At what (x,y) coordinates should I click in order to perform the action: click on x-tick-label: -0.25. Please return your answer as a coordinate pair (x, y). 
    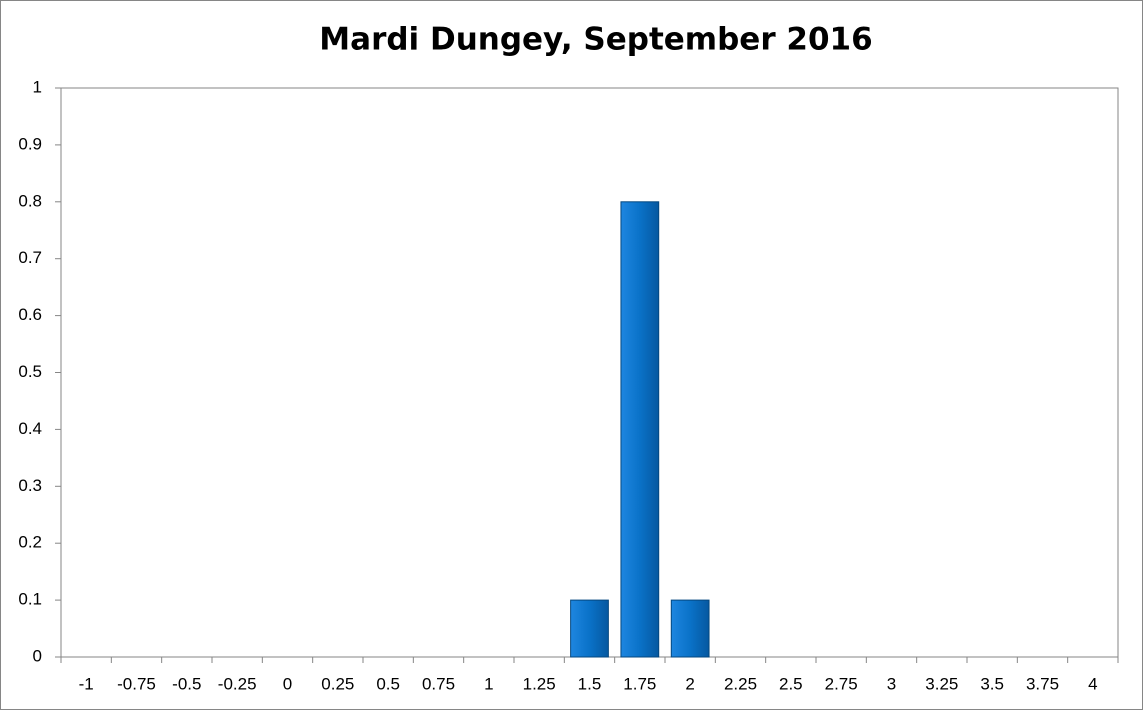
    Looking at the image, I should click on (237, 683).